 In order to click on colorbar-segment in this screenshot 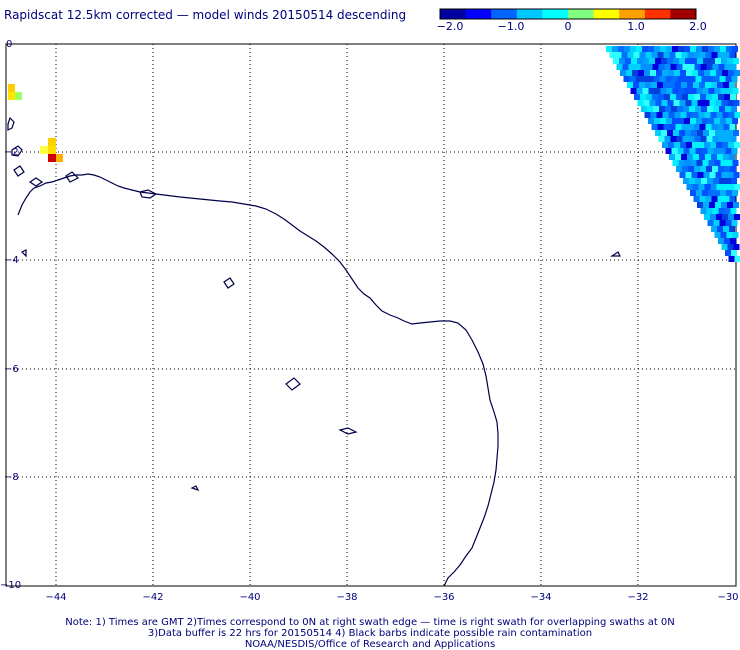, I will do `click(606, 14)`.